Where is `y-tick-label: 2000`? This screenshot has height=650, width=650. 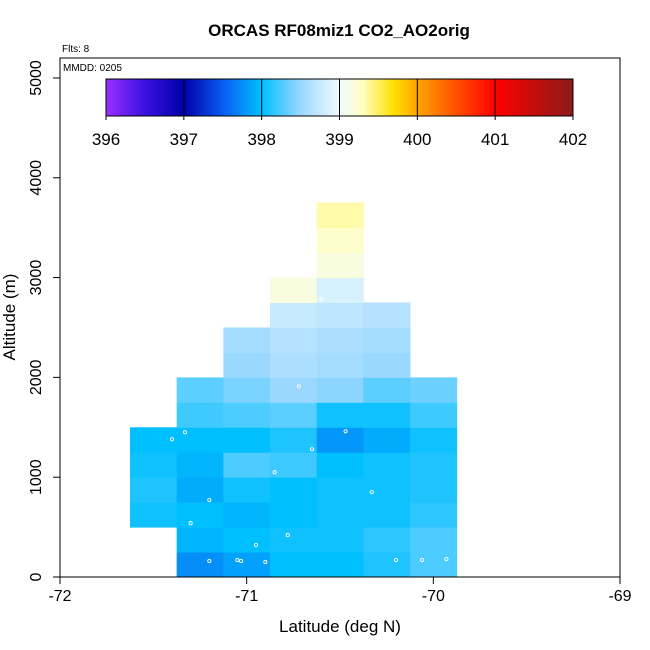
y-tick-label: 2000 is located at coordinates (36, 377).